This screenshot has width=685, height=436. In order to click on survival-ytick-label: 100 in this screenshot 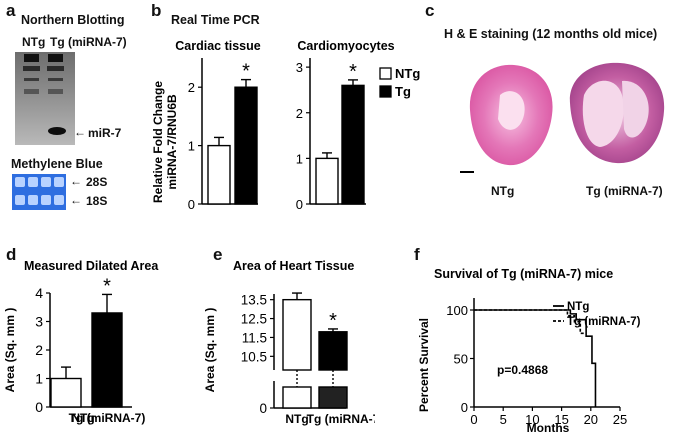, I will do `click(457, 310)`.